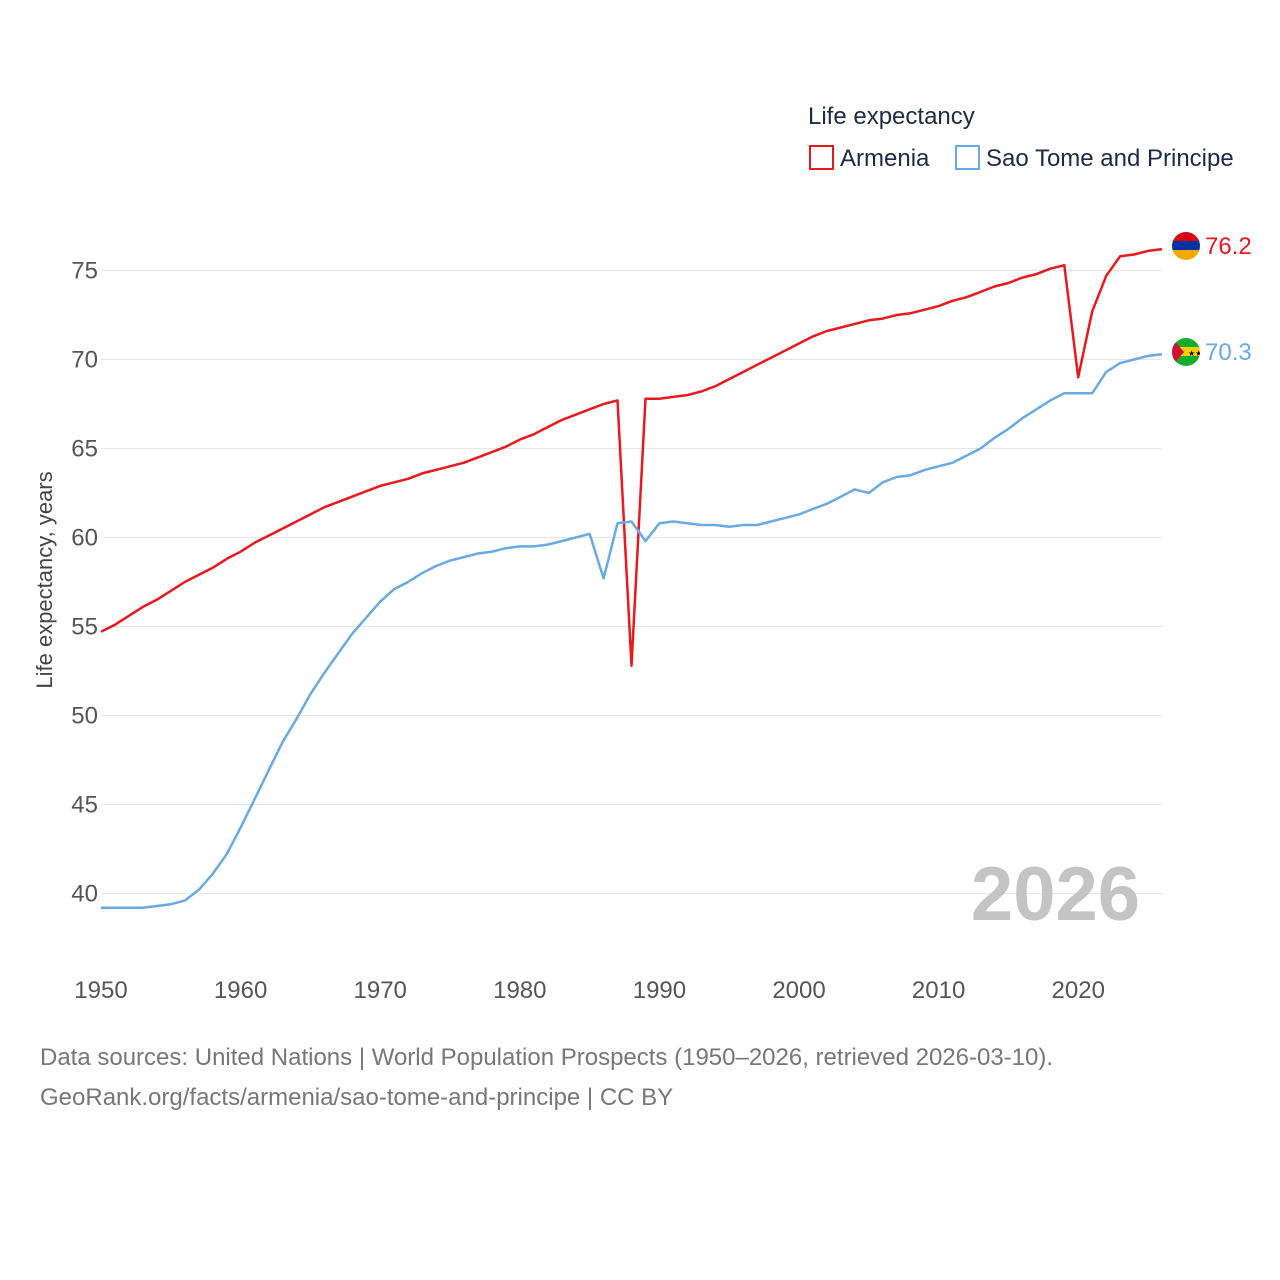 The height and width of the screenshot is (1280, 1280). What do you see at coordinates (84, 271) in the screenshot?
I see `y-tick-label: 75` at bounding box center [84, 271].